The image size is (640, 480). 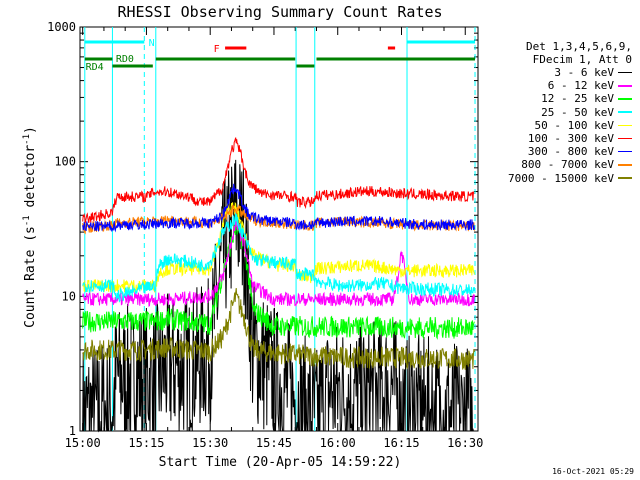 What do you see at coordinates (570, 139) in the screenshot?
I see `legend-entry-label: 100 - 300 keV` at bounding box center [570, 139].